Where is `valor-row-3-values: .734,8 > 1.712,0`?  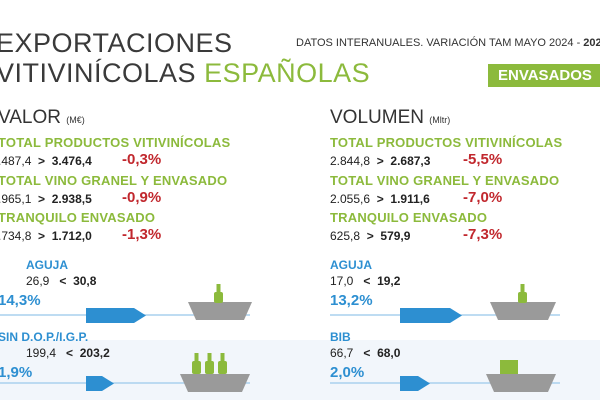 valor-row-3-values: .734,8 > 1.712,0 is located at coordinates (46, 236).